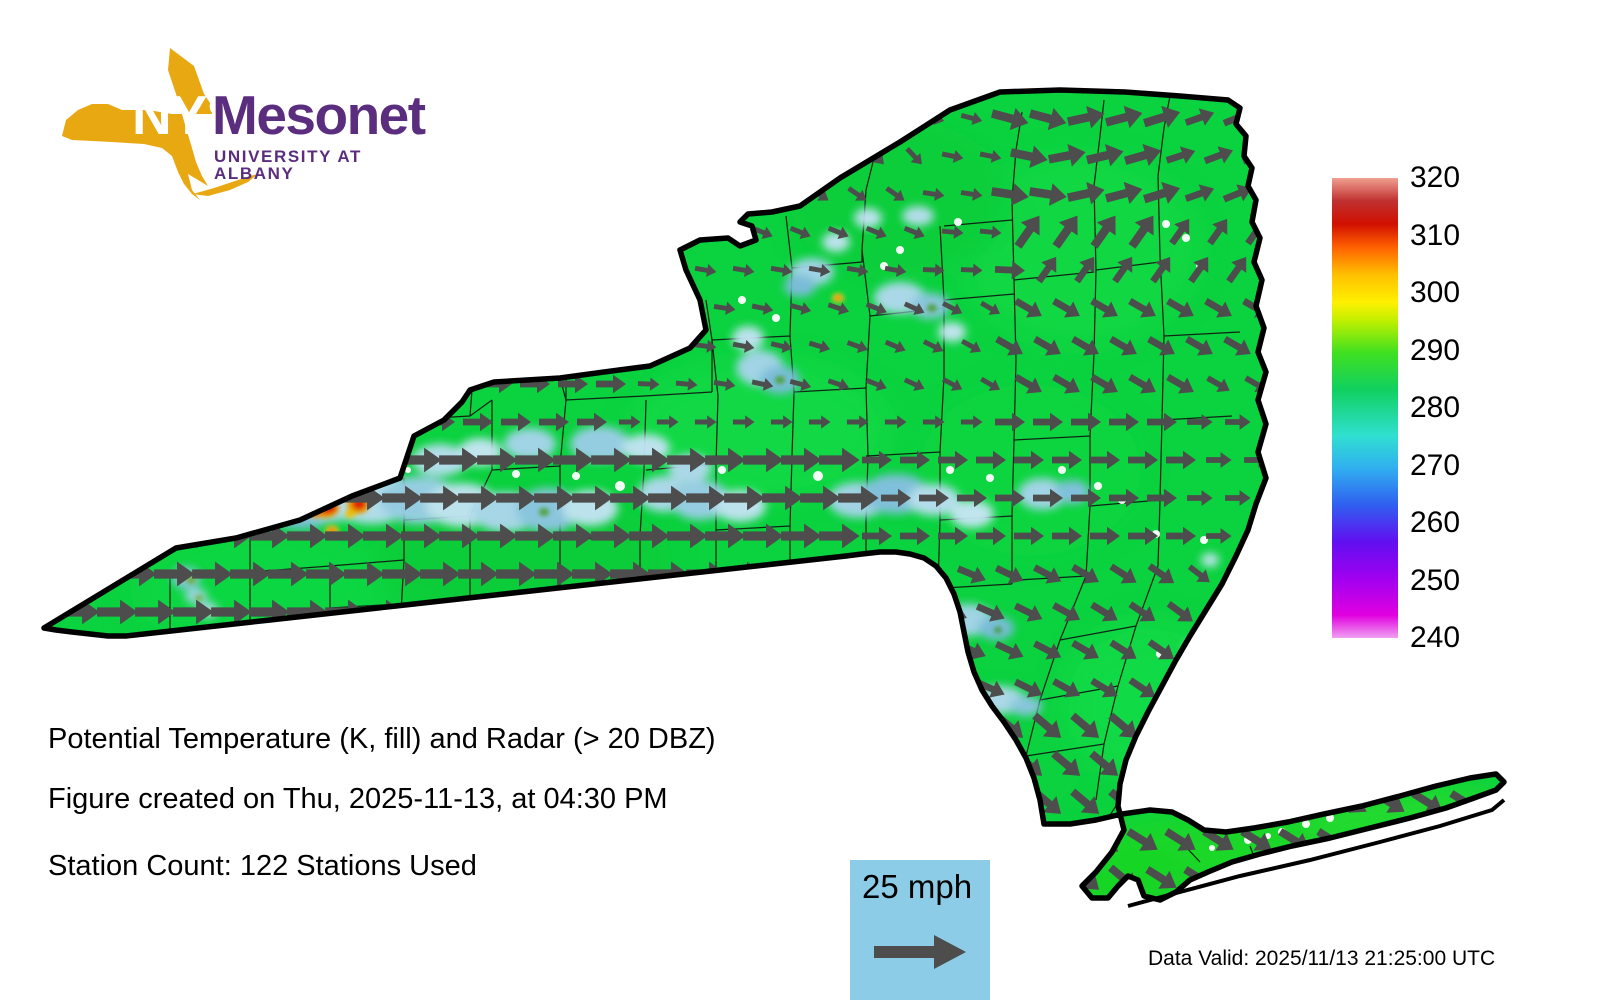  What do you see at coordinates (137, 124) in the screenshot?
I see `logo-state-shape` at bounding box center [137, 124].